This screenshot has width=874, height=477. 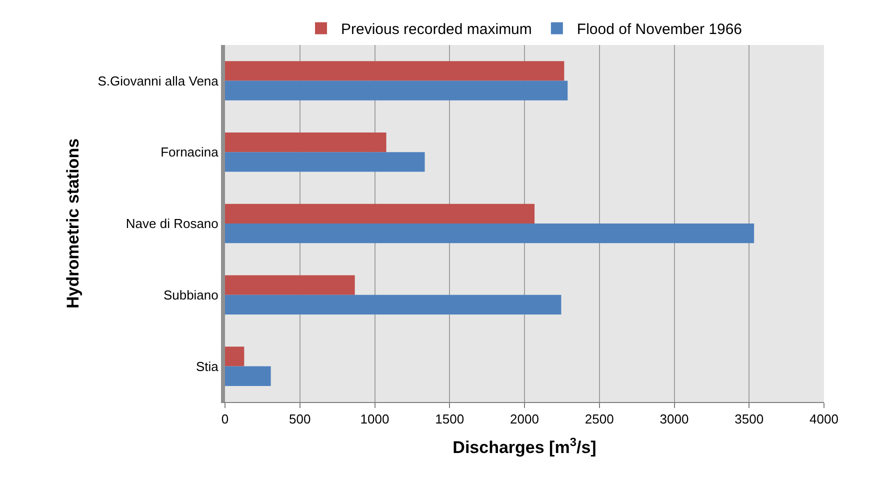 What do you see at coordinates (159, 80) in the screenshot?
I see `y-tick-label: S.Giovanni alla Vena` at bounding box center [159, 80].